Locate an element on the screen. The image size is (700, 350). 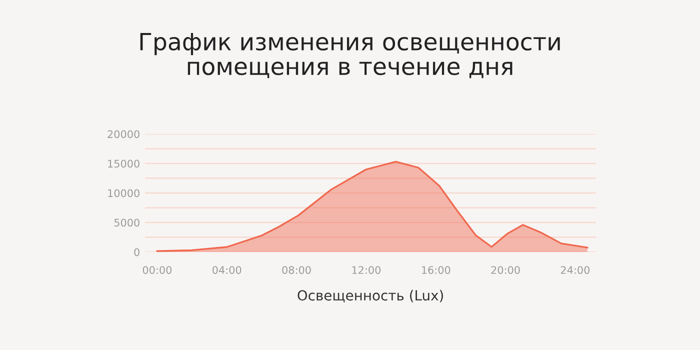
y-tick-label: 20000 is located at coordinates (124, 134).